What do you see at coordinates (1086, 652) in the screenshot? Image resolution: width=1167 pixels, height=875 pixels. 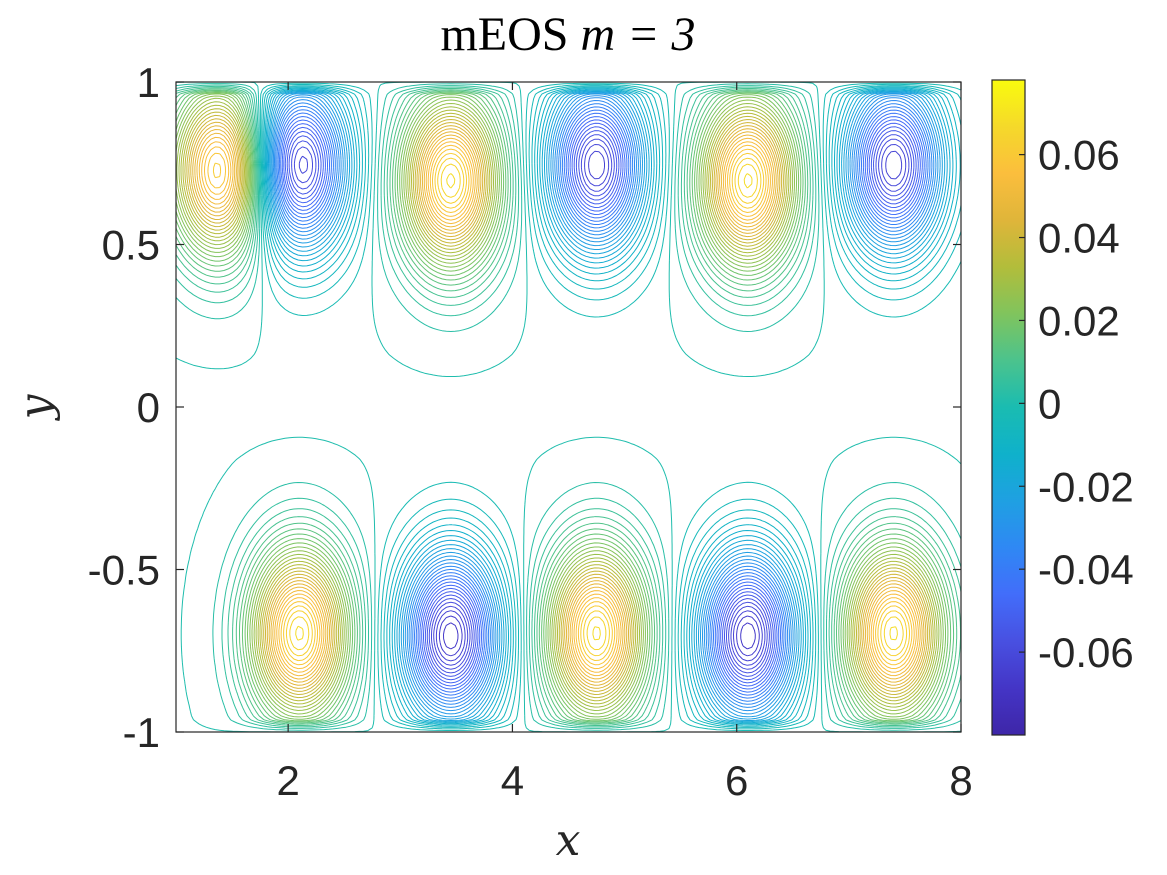 I see `colorbar-tick-label: -0.06` at bounding box center [1086, 652].